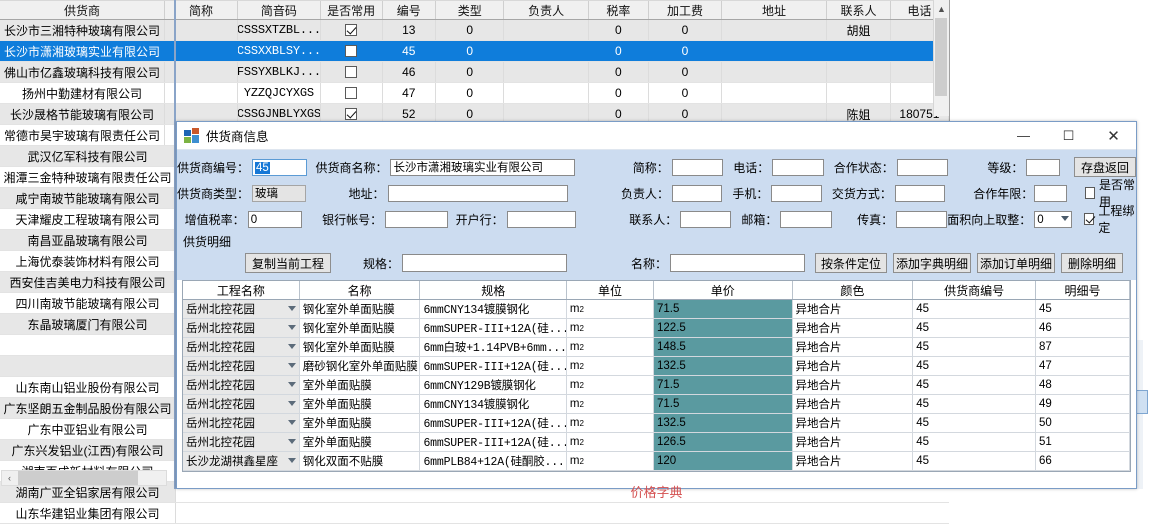 The height and width of the screenshot is (524, 1150). I want to click on detail-col-header: 工程名称, so click(241, 290).